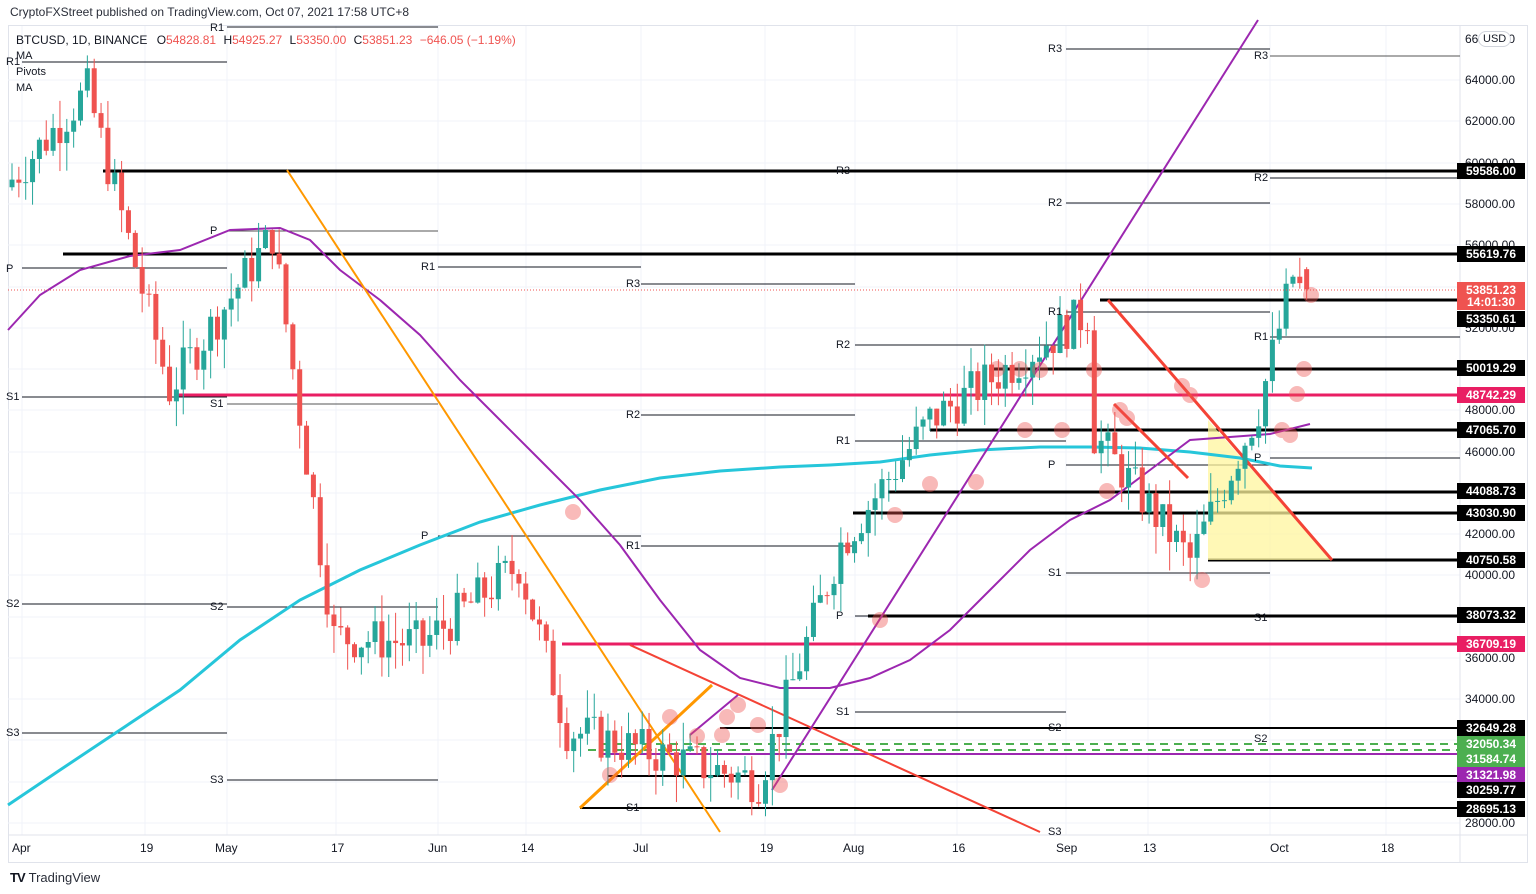 The height and width of the screenshot is (894, 1536). I want to click on pivot-label-r3-aug: R3, so click(843, 171).